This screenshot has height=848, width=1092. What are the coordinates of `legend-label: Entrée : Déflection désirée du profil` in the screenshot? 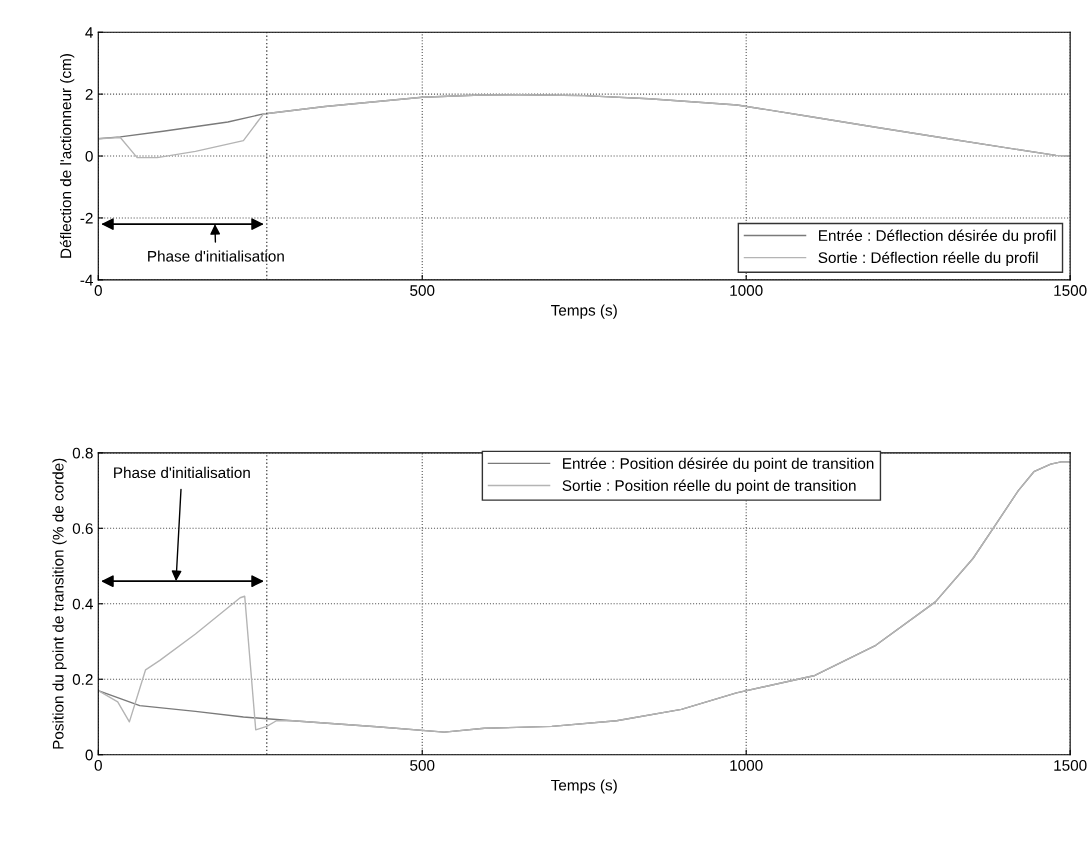 It's located at (937, 237).